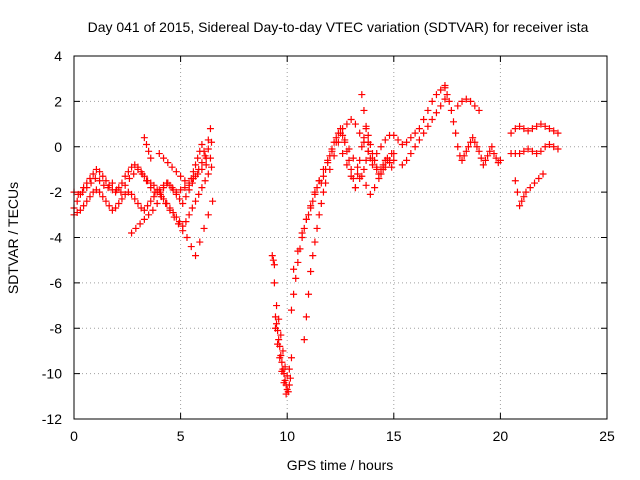 This screenshot has width=640, height=480. Describe the element at coordinates (52, 419) in the screenshot. I see `y-tick-label: -12` at that location.